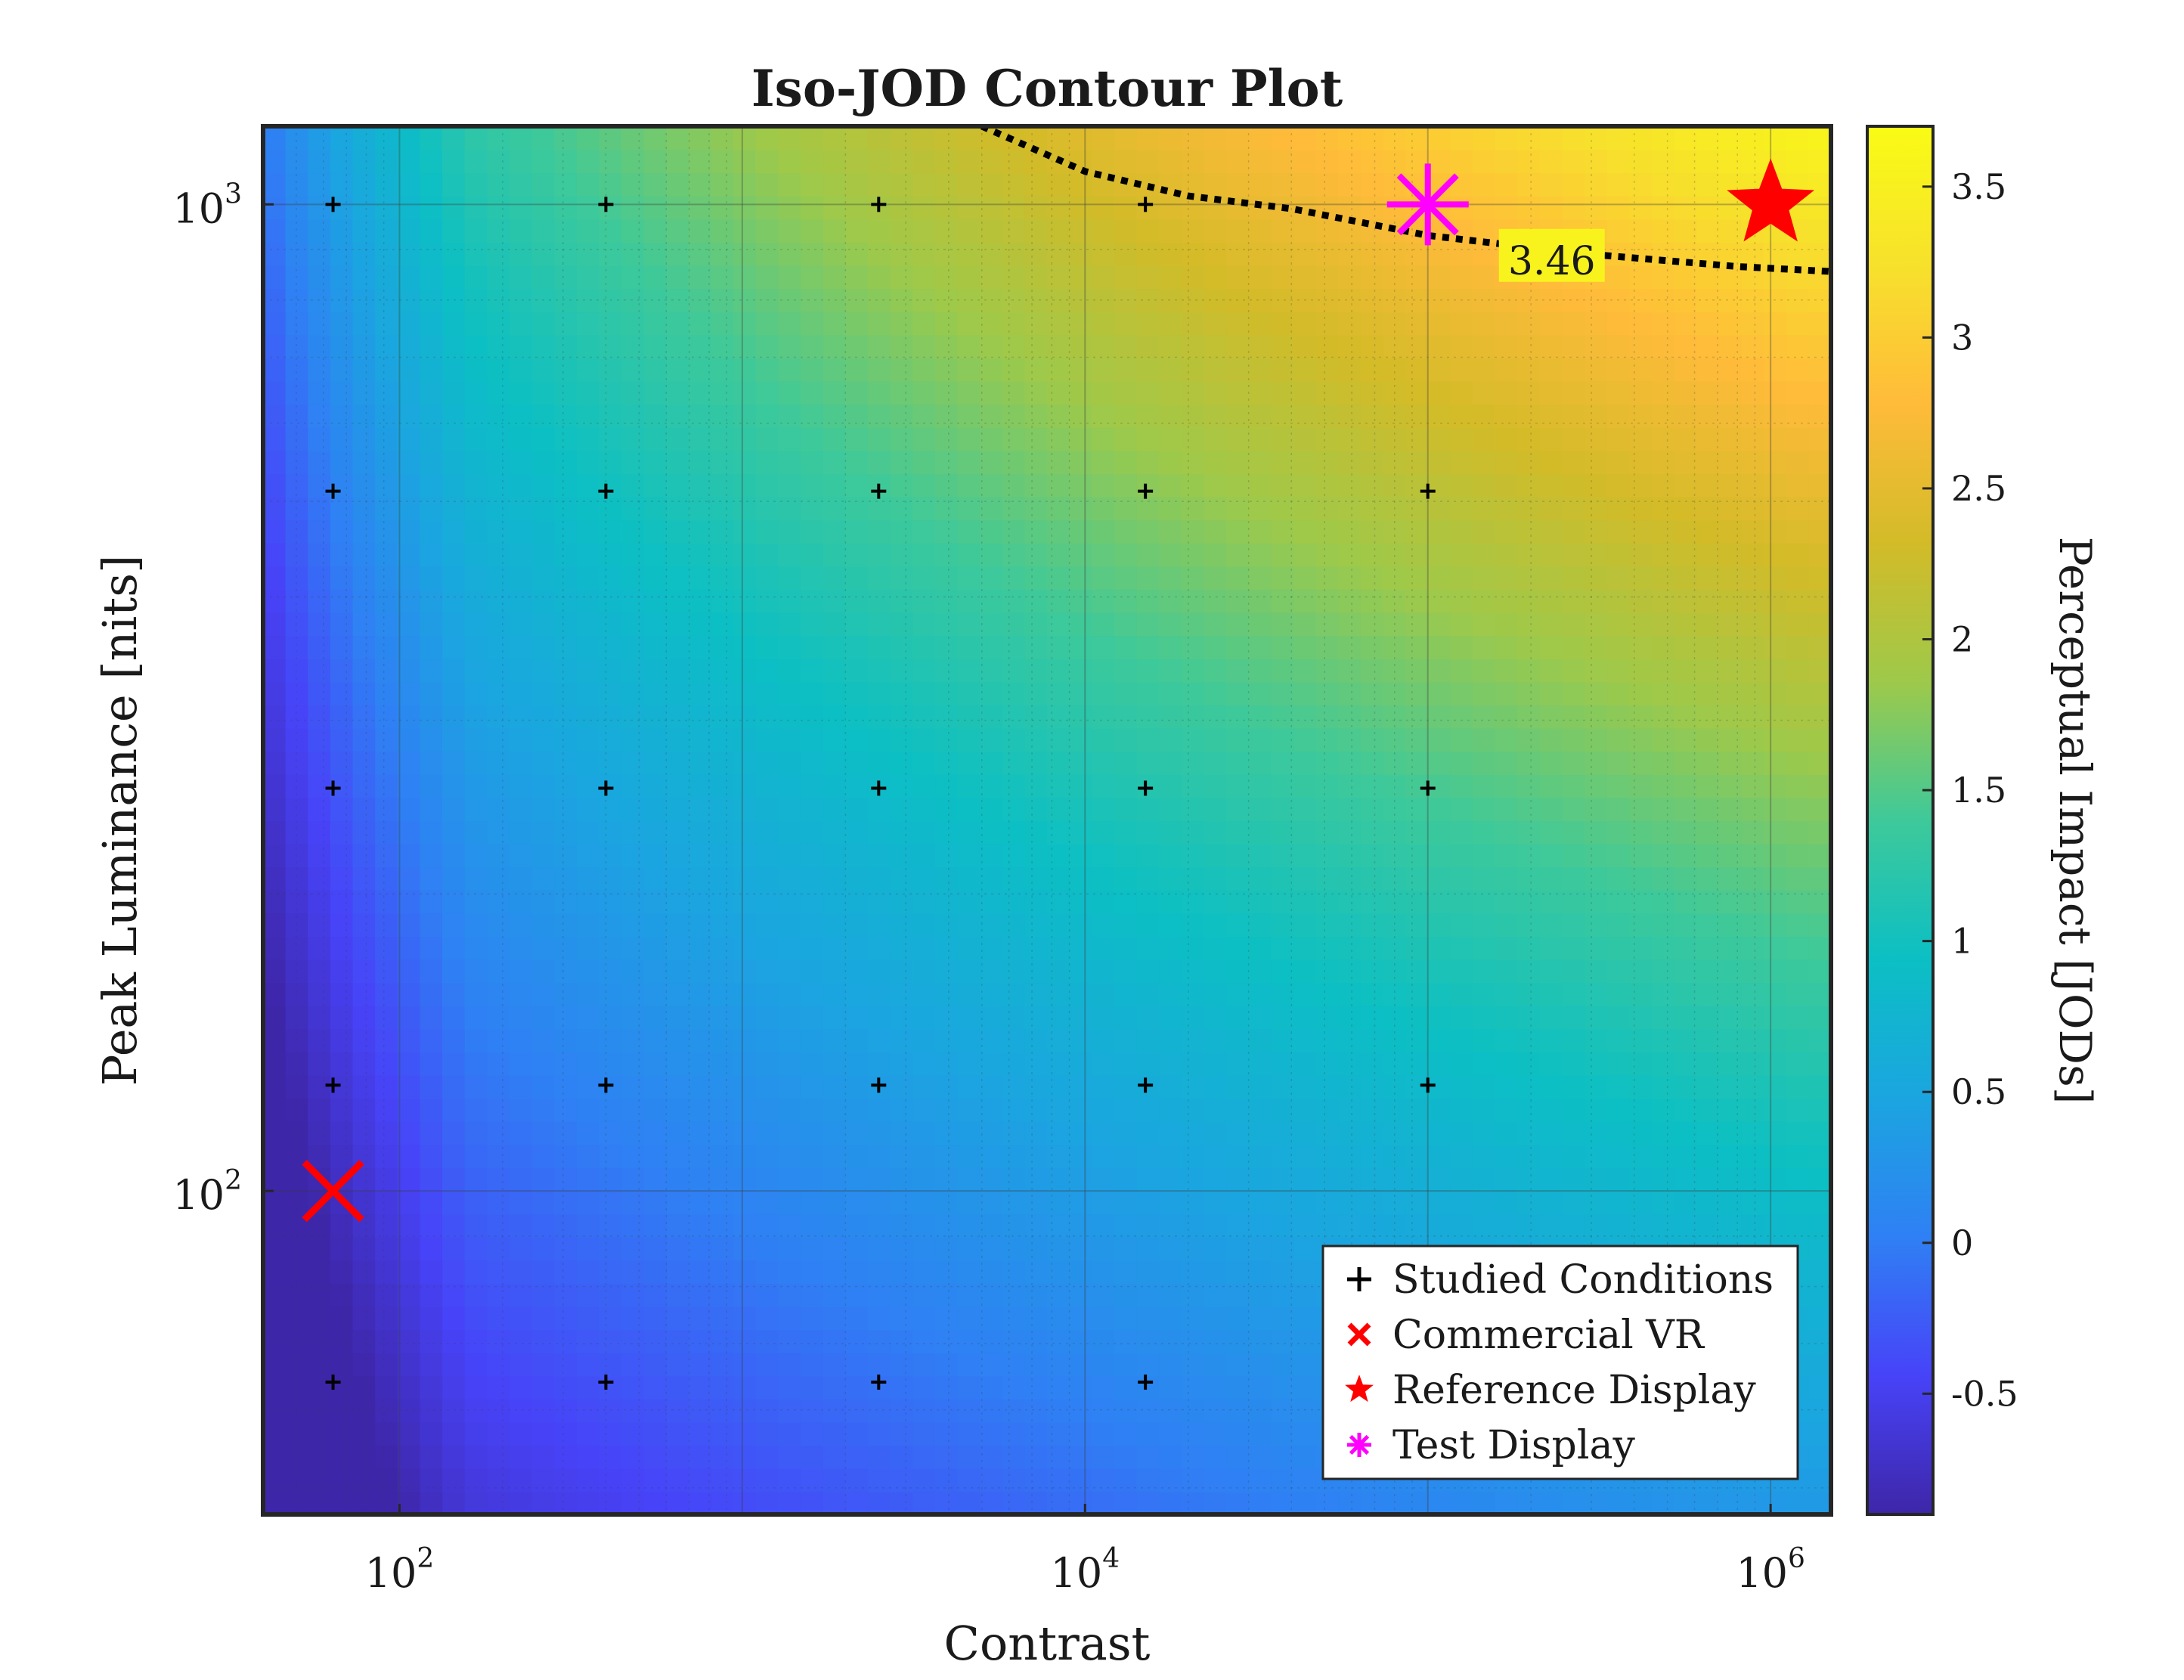 The image size is (2184, 1680). Describe the element at coordinates (333, 205) in the screenshot. I see `studied-condition-marker` at that location.